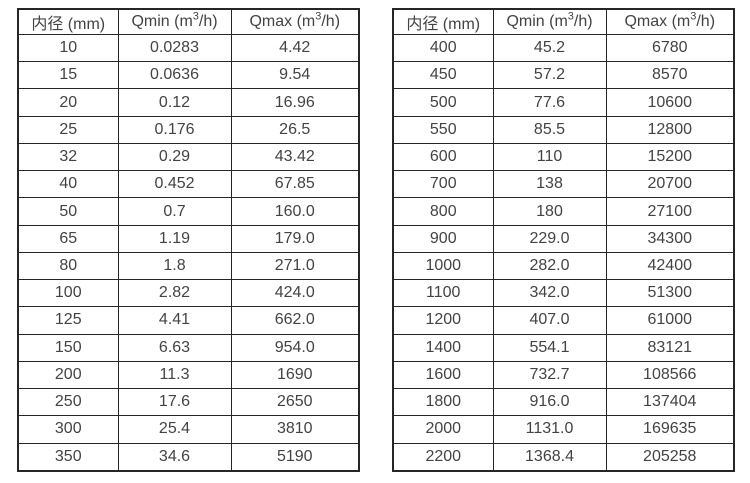 The height and width of the screenshot is (483, 750). I want to click on table-row: 200 11.3 1690, so click(188, 375).